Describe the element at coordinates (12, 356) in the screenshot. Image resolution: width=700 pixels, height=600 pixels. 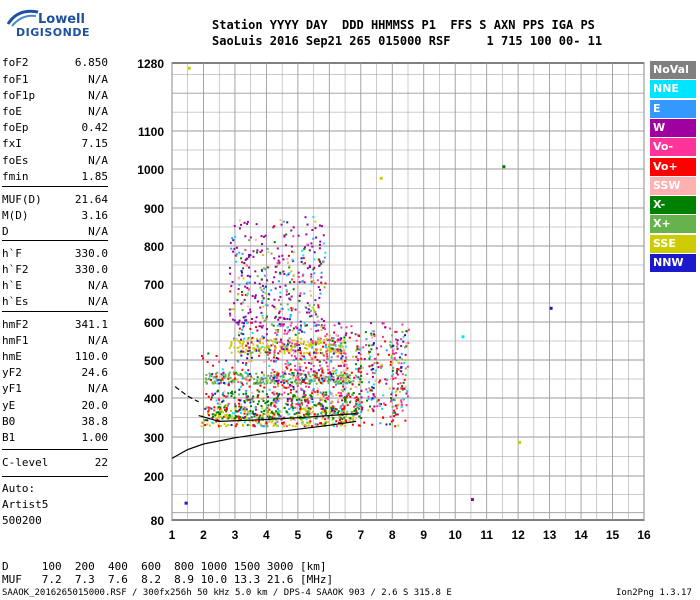
I see `param-name: hmE` at that location.